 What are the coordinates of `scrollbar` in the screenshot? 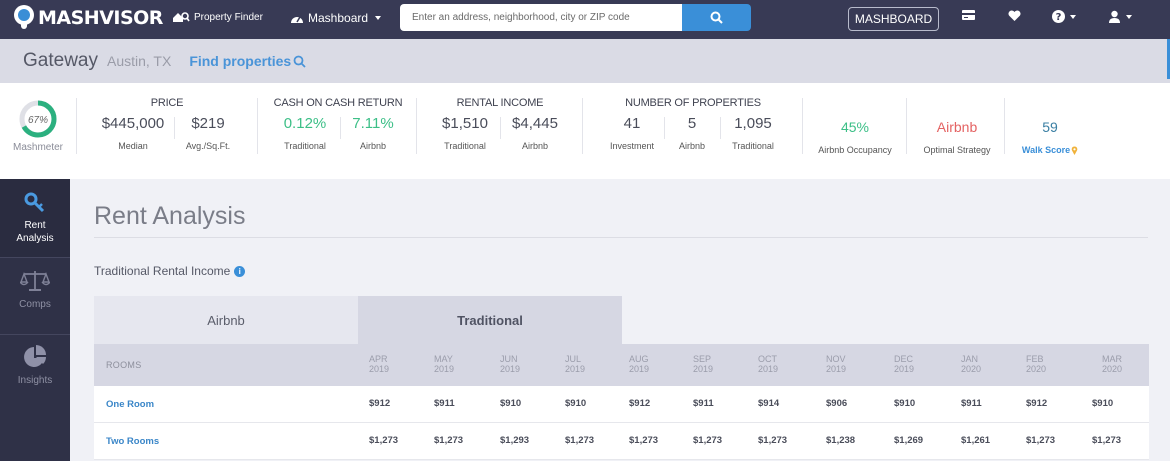 It's located at (1168, 59).